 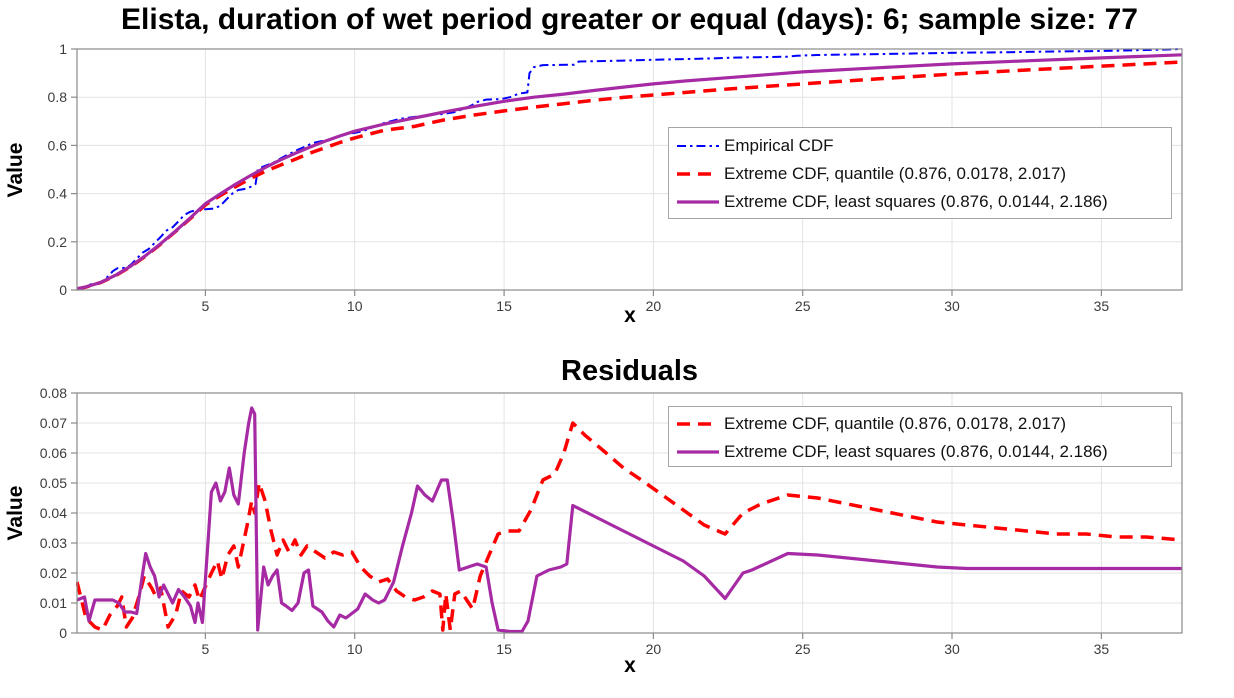 I want to click on residuals-x-axis-label: x, so click(x=630, y=665).